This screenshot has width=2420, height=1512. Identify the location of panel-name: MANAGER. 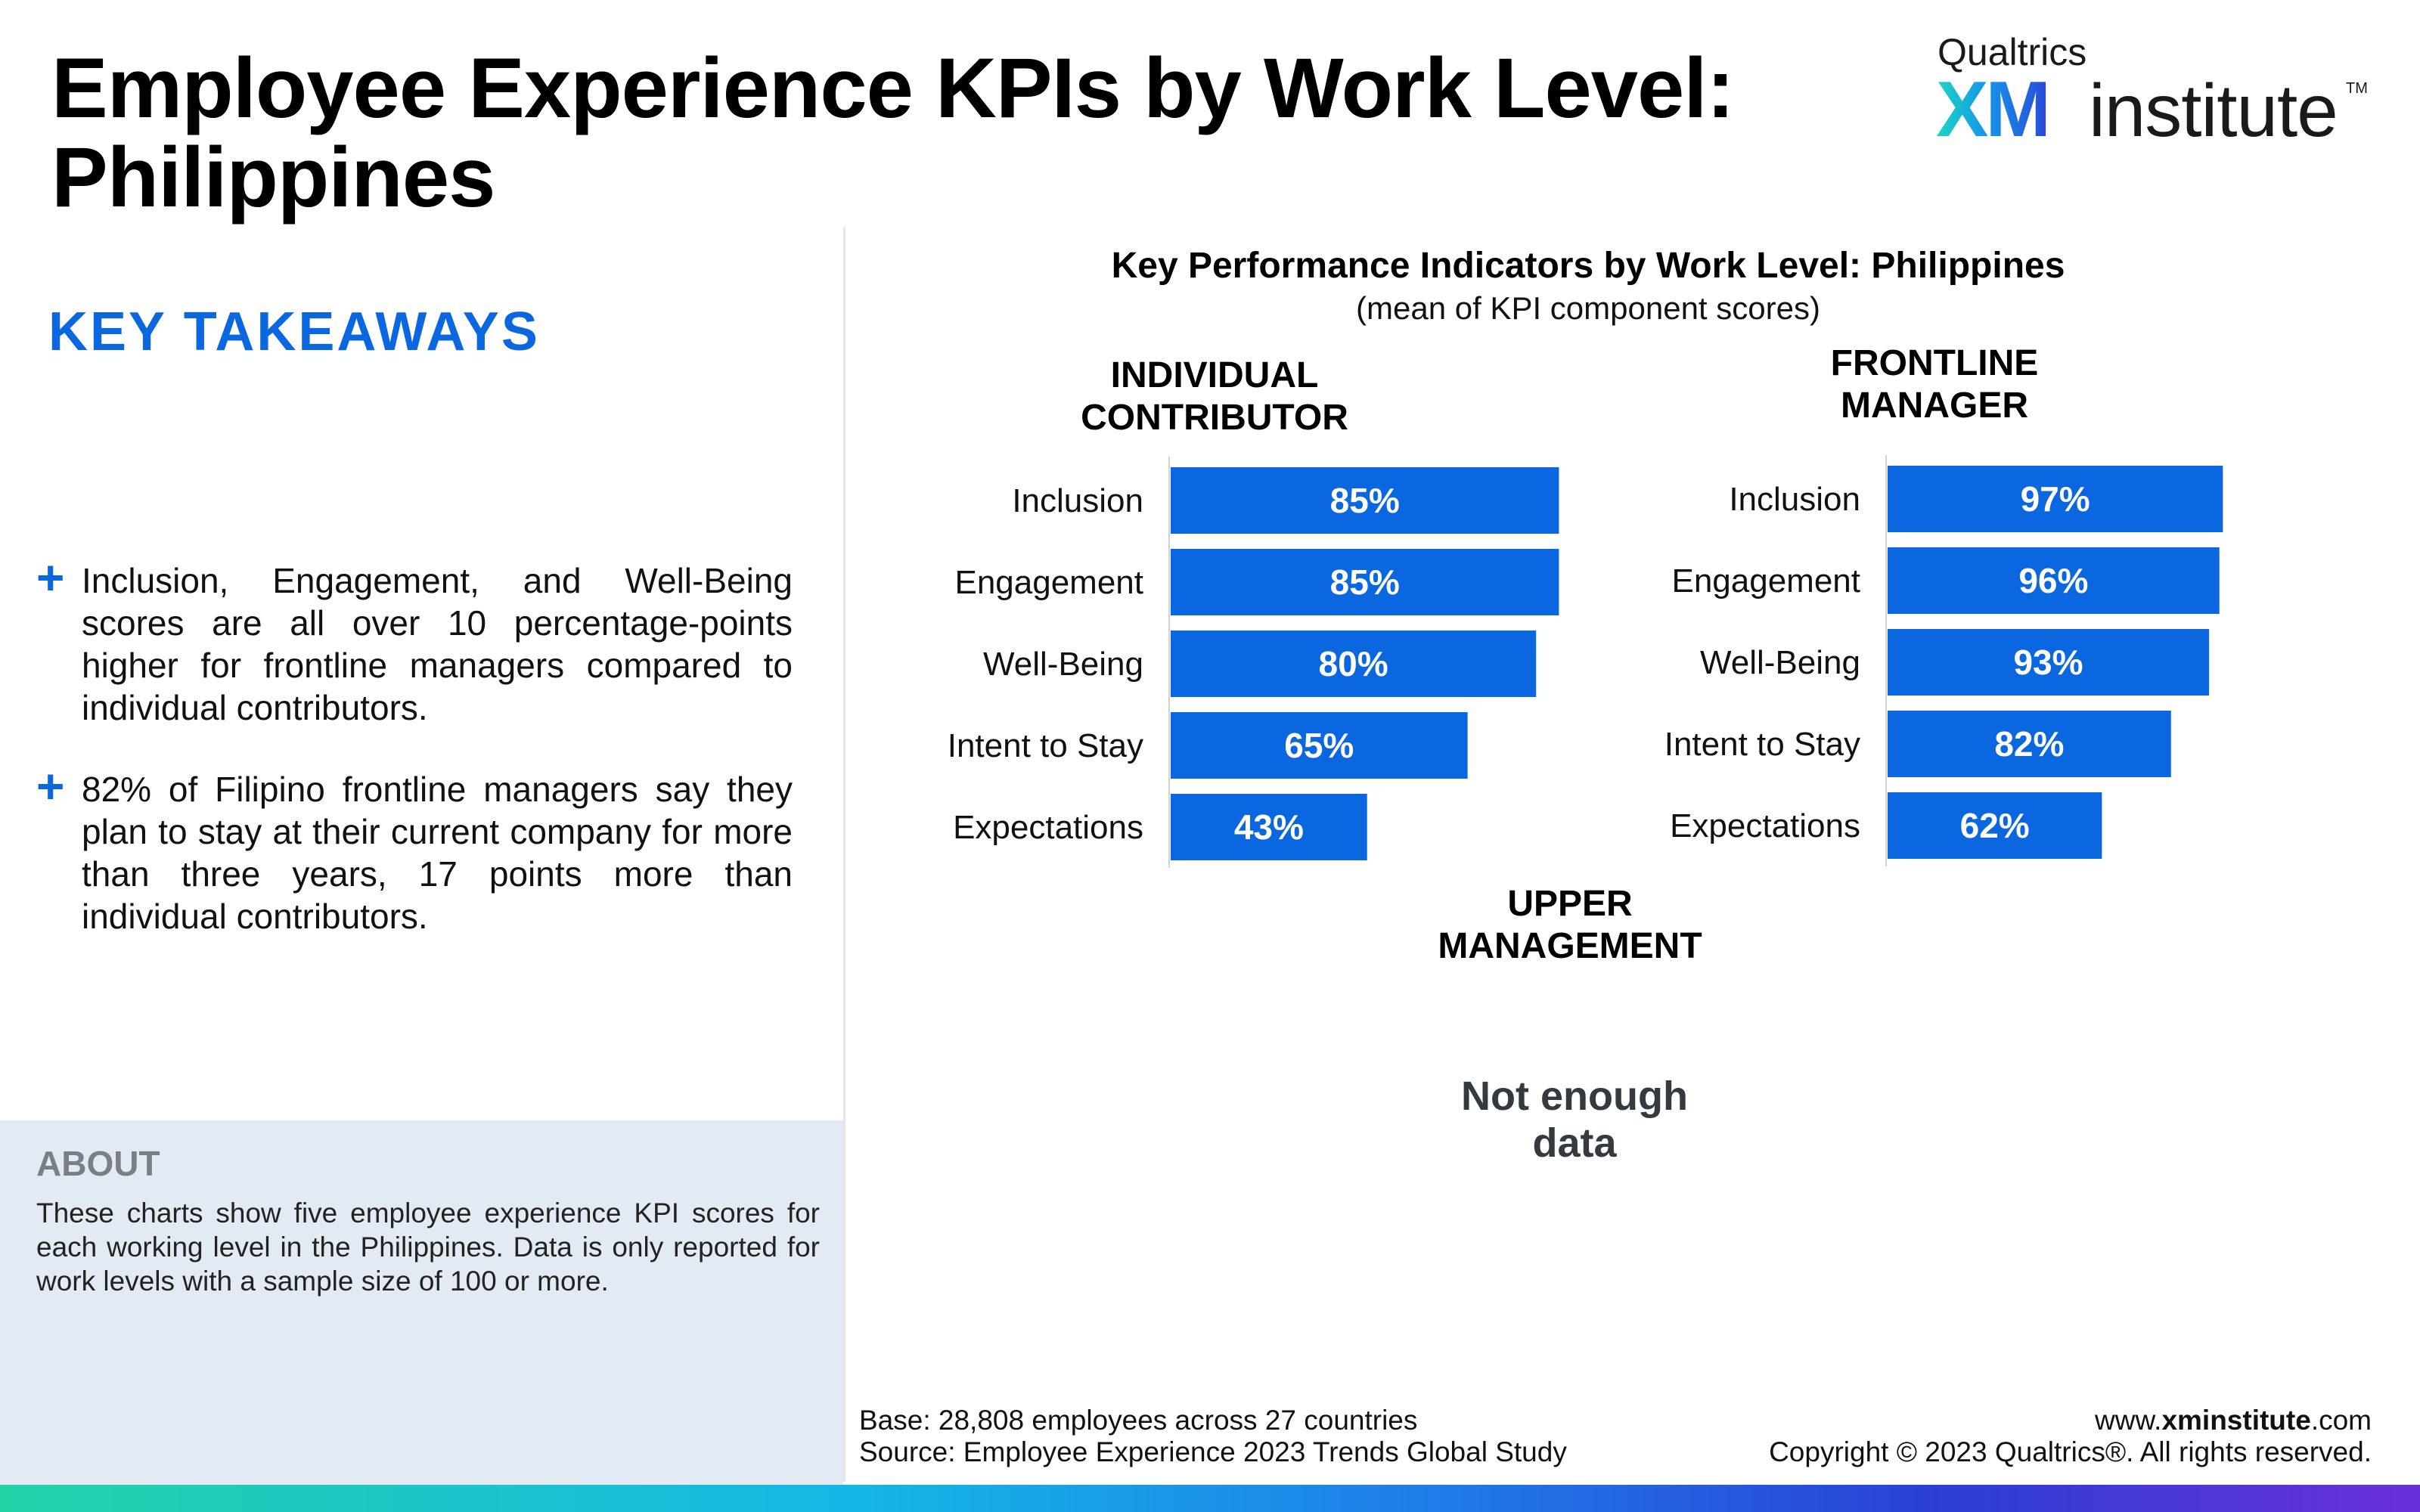
(1934, 406).